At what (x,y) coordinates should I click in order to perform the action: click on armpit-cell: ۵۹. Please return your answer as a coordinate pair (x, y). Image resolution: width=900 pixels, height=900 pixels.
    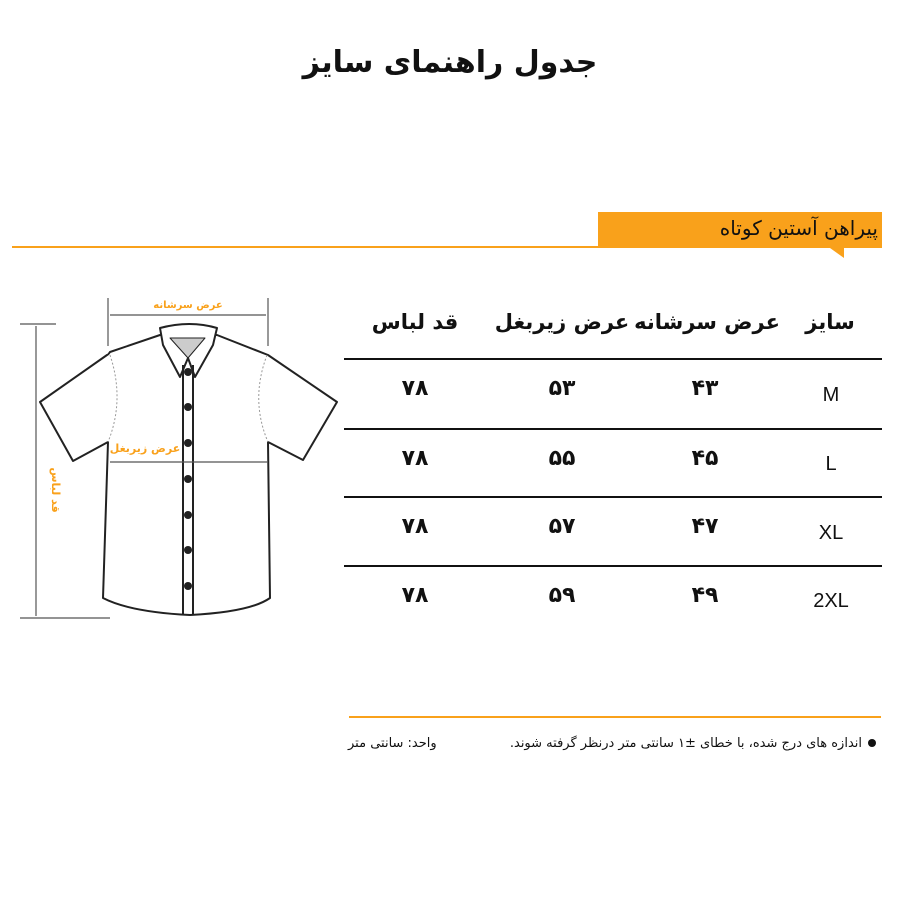
    Looking at the image, I should click on (562, 595).